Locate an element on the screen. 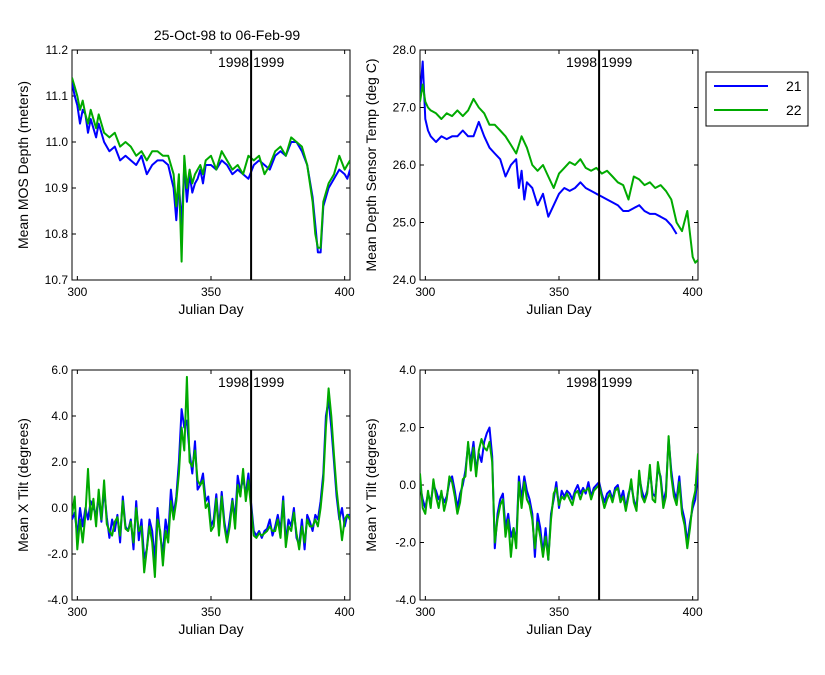 The width and height of the screenshot is (825, 675). sensor-temp-ytick-label-2: 26.0 is located at coordinates (405, 165).